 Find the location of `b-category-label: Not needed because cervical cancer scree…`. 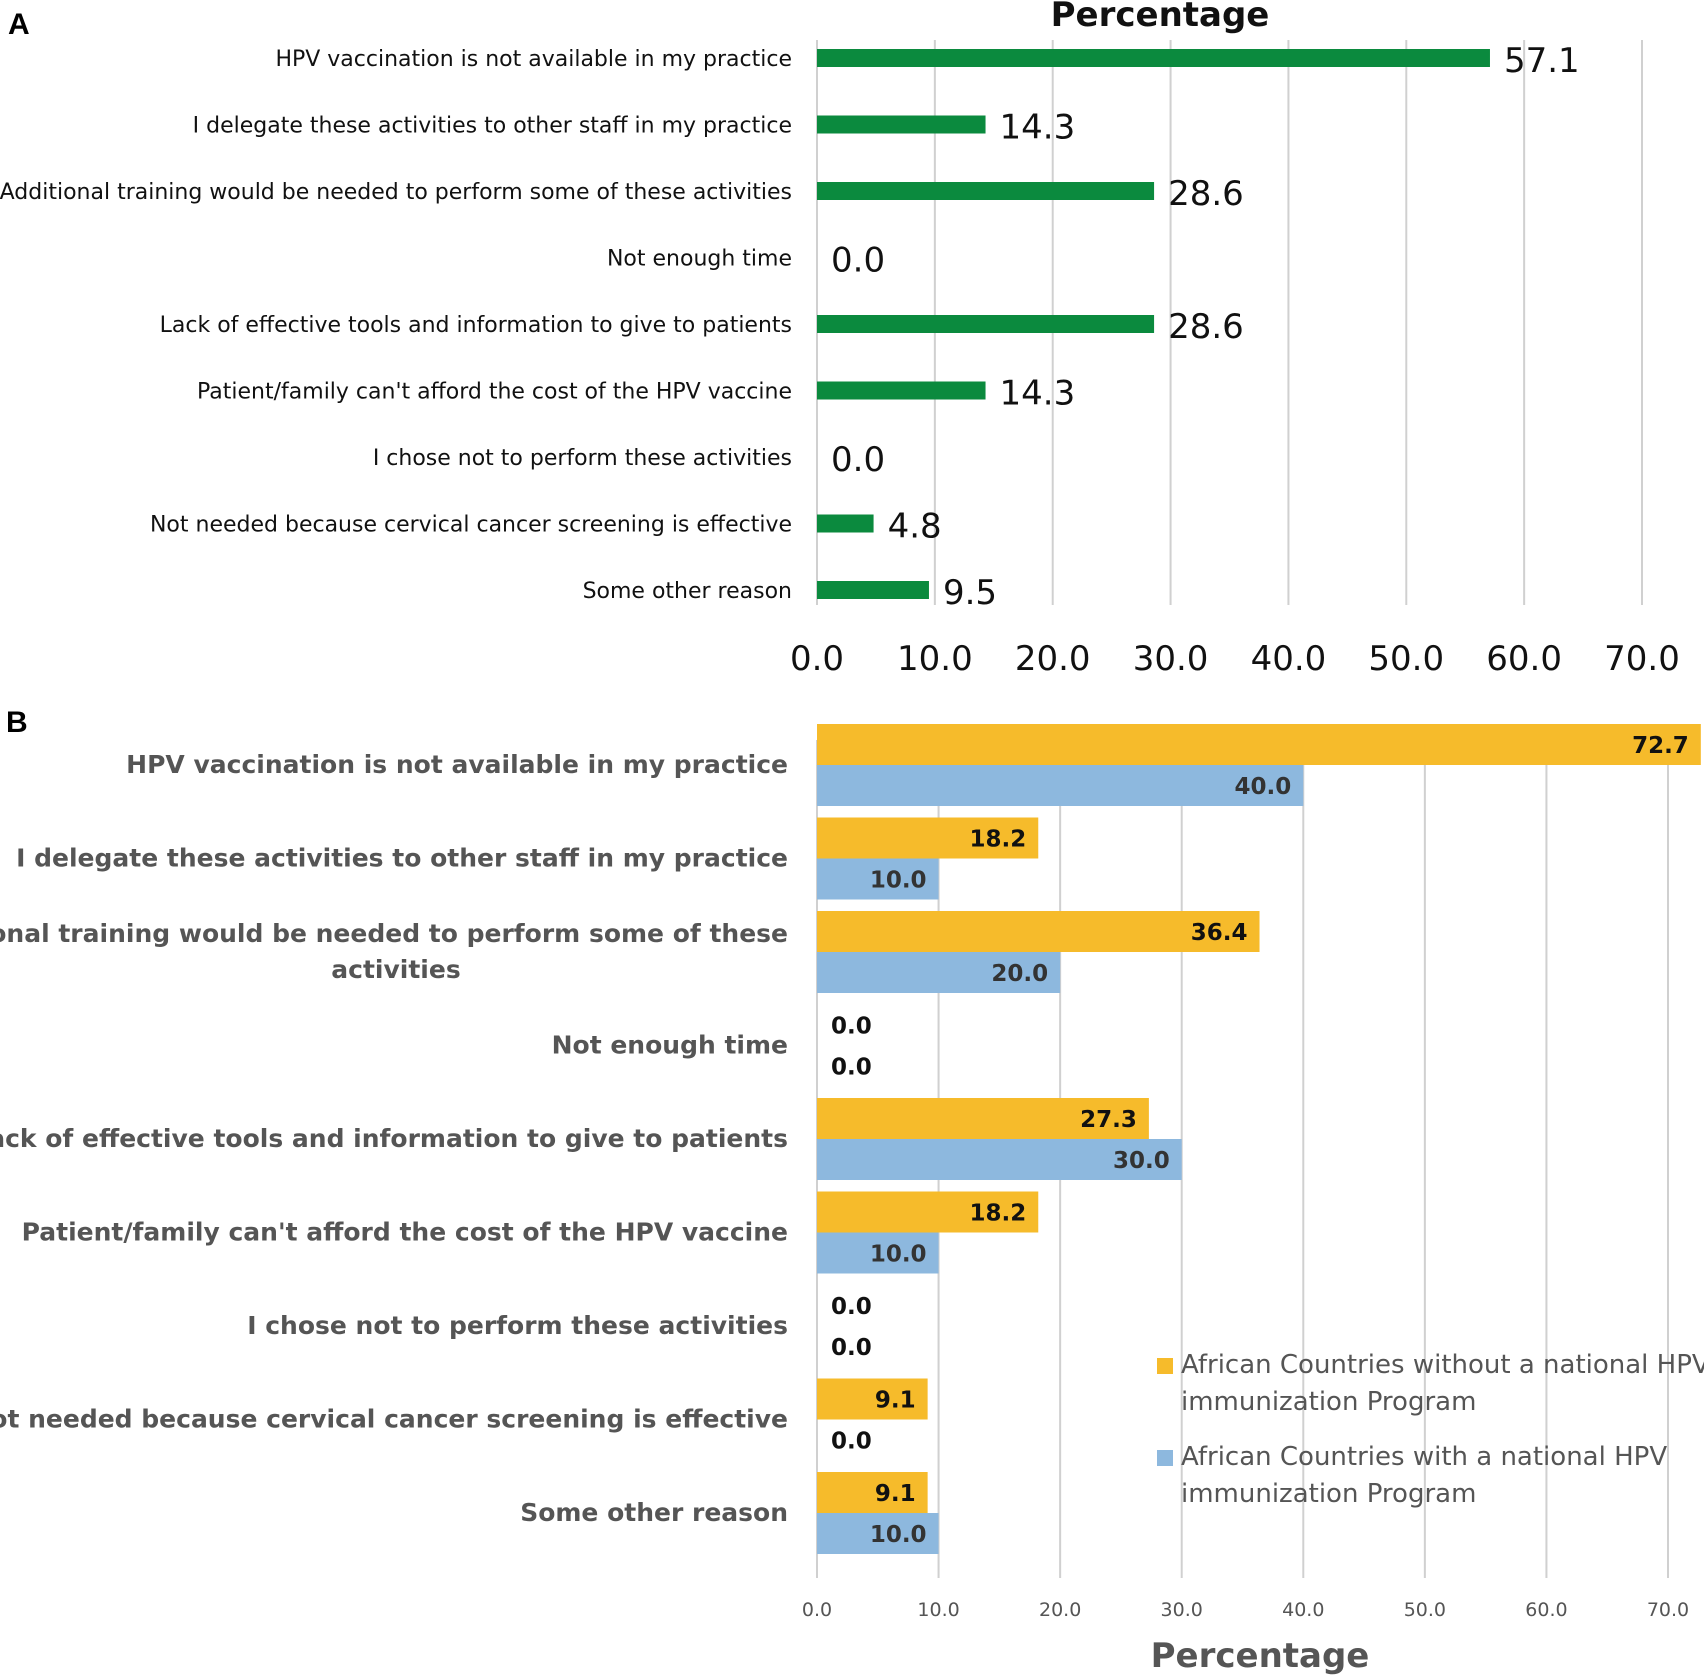

b-category-label: Not needed because cervical cancer scree… is located at coordinates (394, 1419).